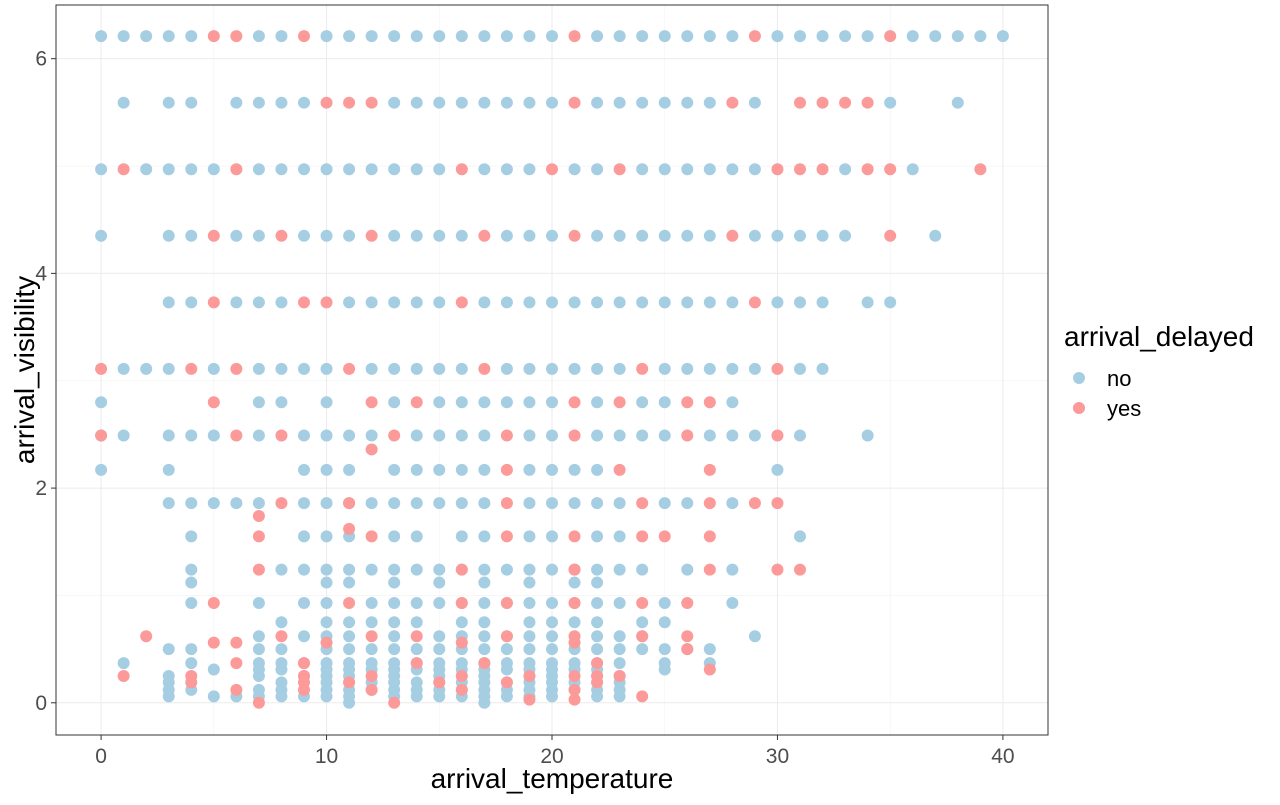  I want to click on legend-key-yes, so click(1079, 408).